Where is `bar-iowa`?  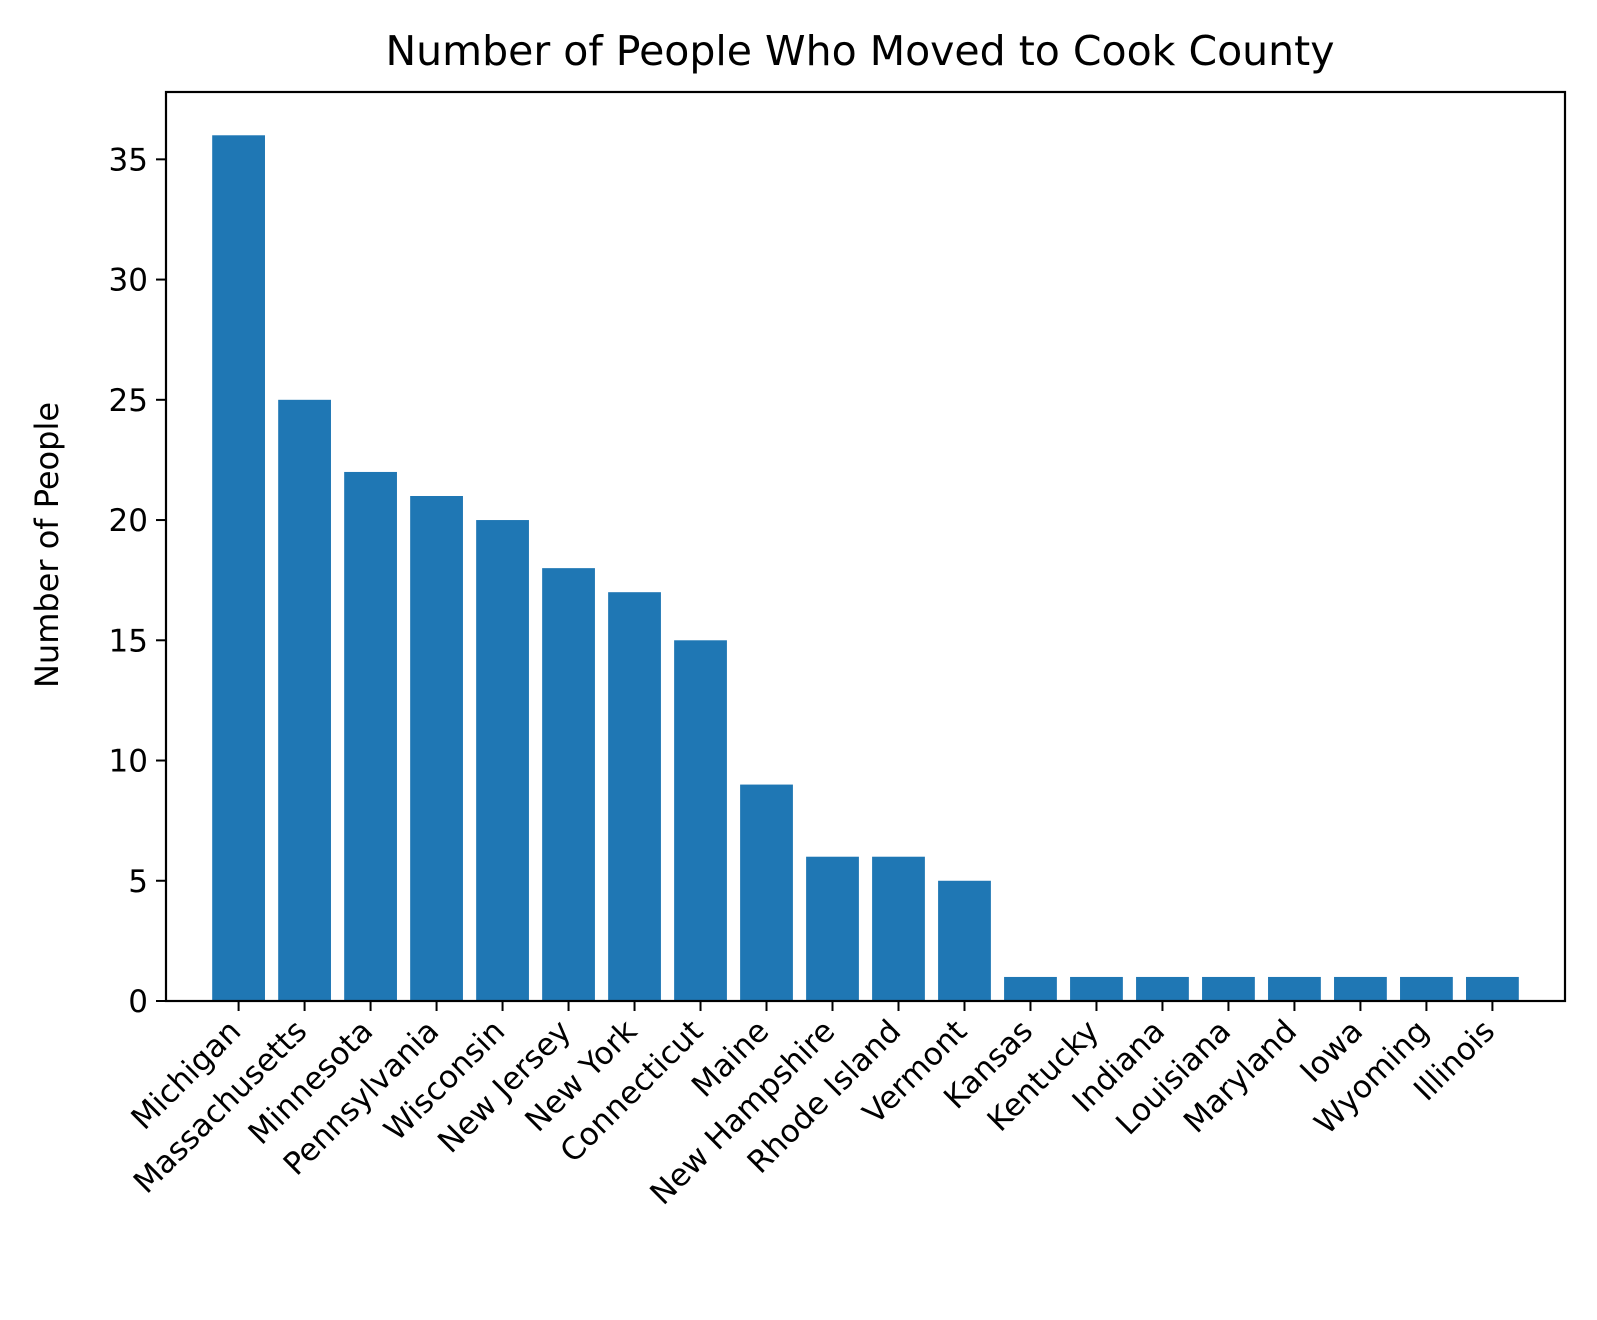 bar-iowa is located at coordinates (1360, 988).